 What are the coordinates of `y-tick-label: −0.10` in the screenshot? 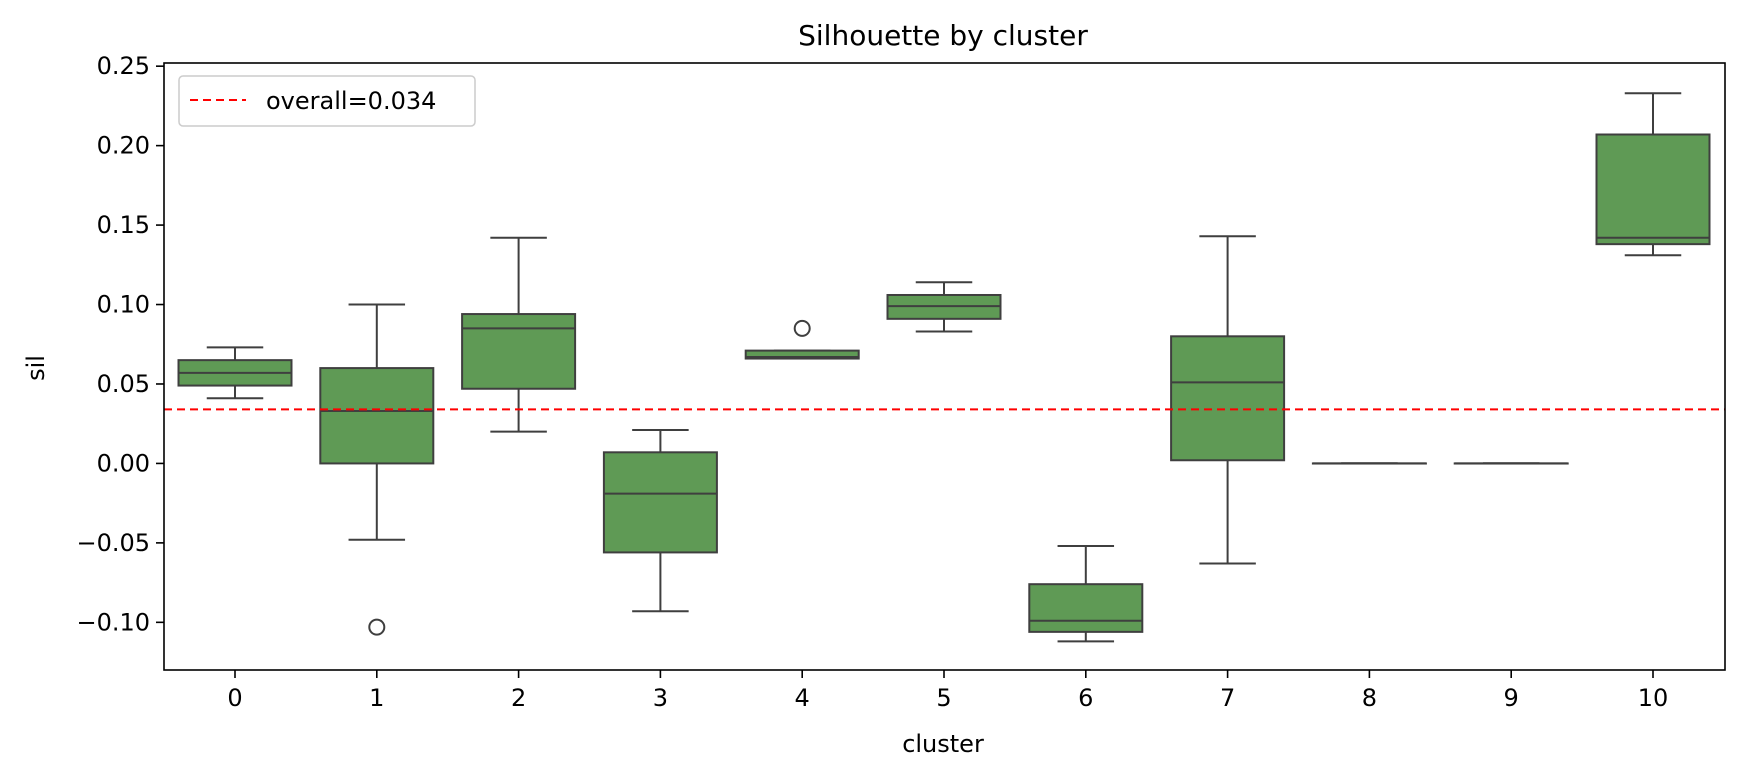 It's located at (113, 622).